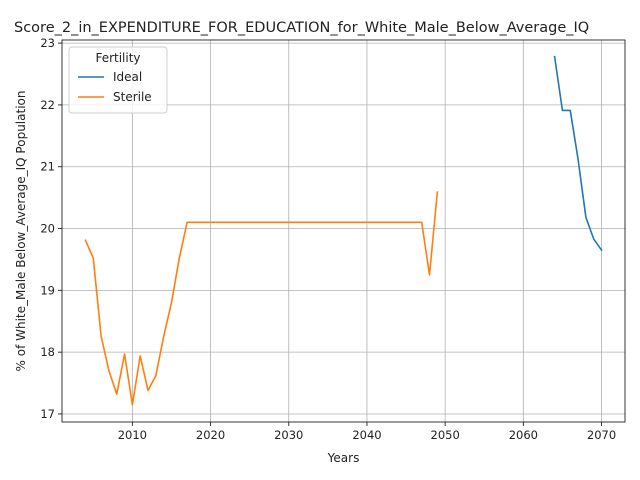 The width and height of the screenshot is (640, 480). What do you see at coordinates (47, 352) in the screenshot?
I see `y-tick-label: 18` at bounding box center [47, 352].